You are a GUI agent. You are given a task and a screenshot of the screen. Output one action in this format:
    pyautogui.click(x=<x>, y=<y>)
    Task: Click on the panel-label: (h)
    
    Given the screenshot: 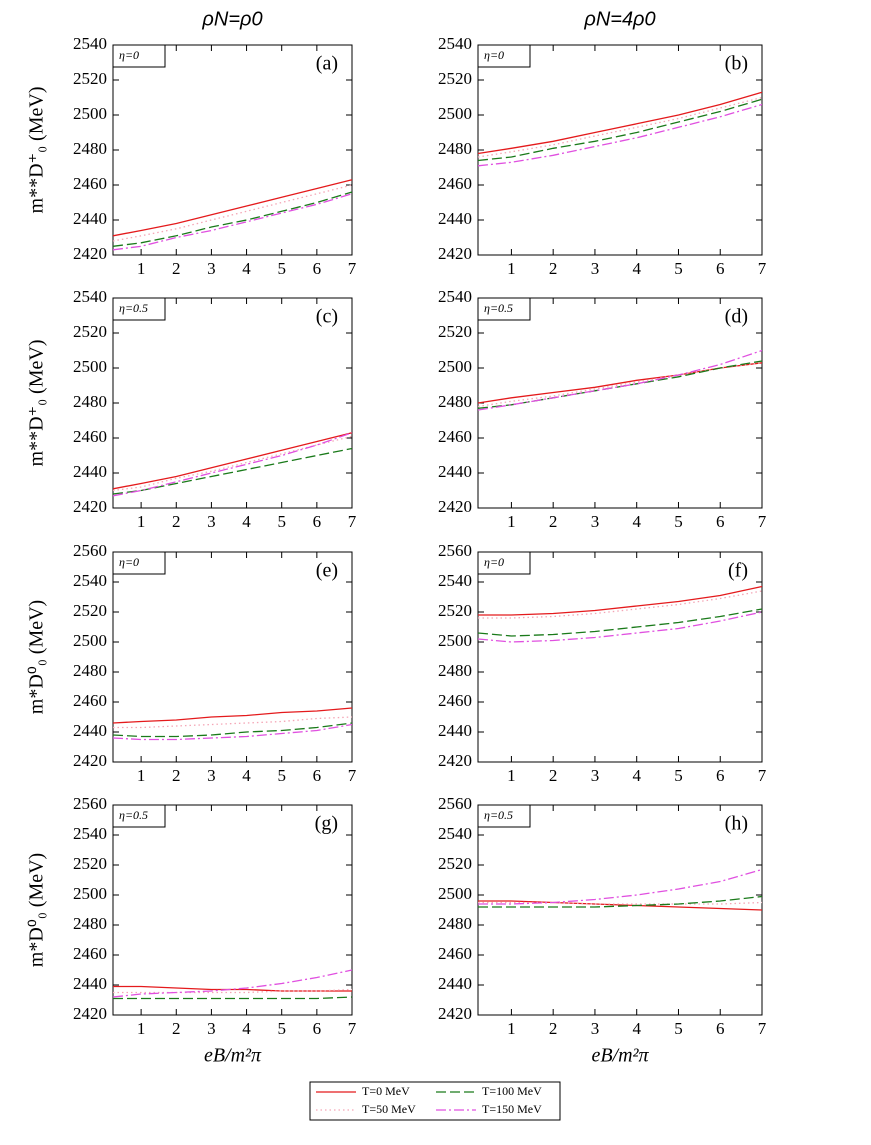 What is the action you would take?
    pyautogui.click(x=736, y=824)
    